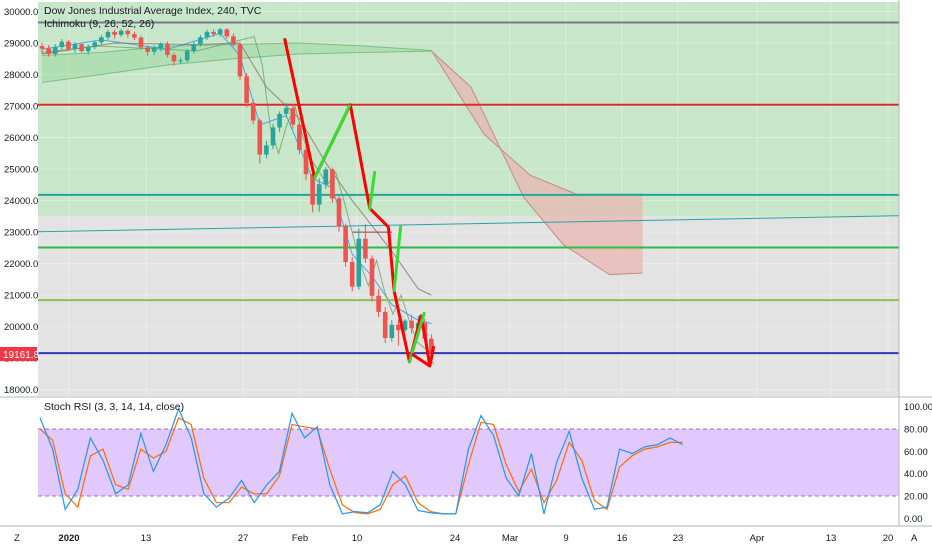  Describe the element at coordinates (475, 538) in the screenshot. I see `time-axis: 2020 13 27 Feb 10 24 Mar 9 16 23 Apr 13 20` at that location.